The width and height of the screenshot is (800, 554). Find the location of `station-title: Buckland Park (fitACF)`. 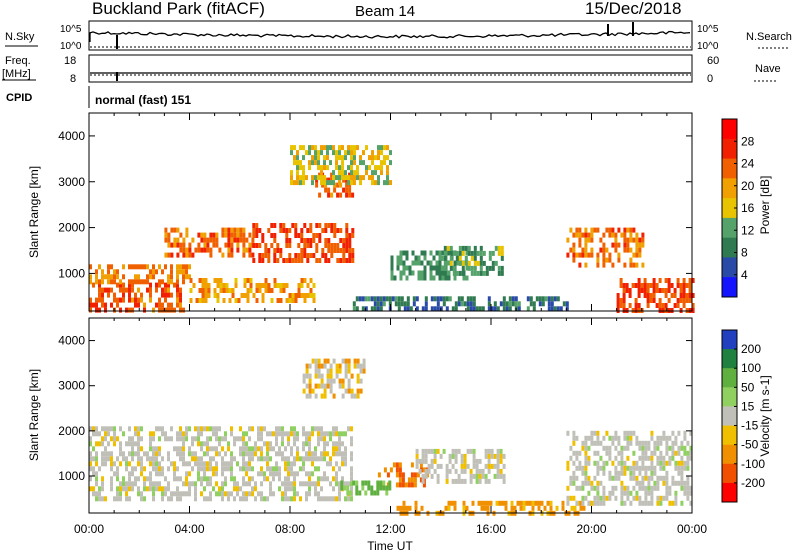

station-title: Buckland Park (fitACF) is located at coordinates (178, 9).